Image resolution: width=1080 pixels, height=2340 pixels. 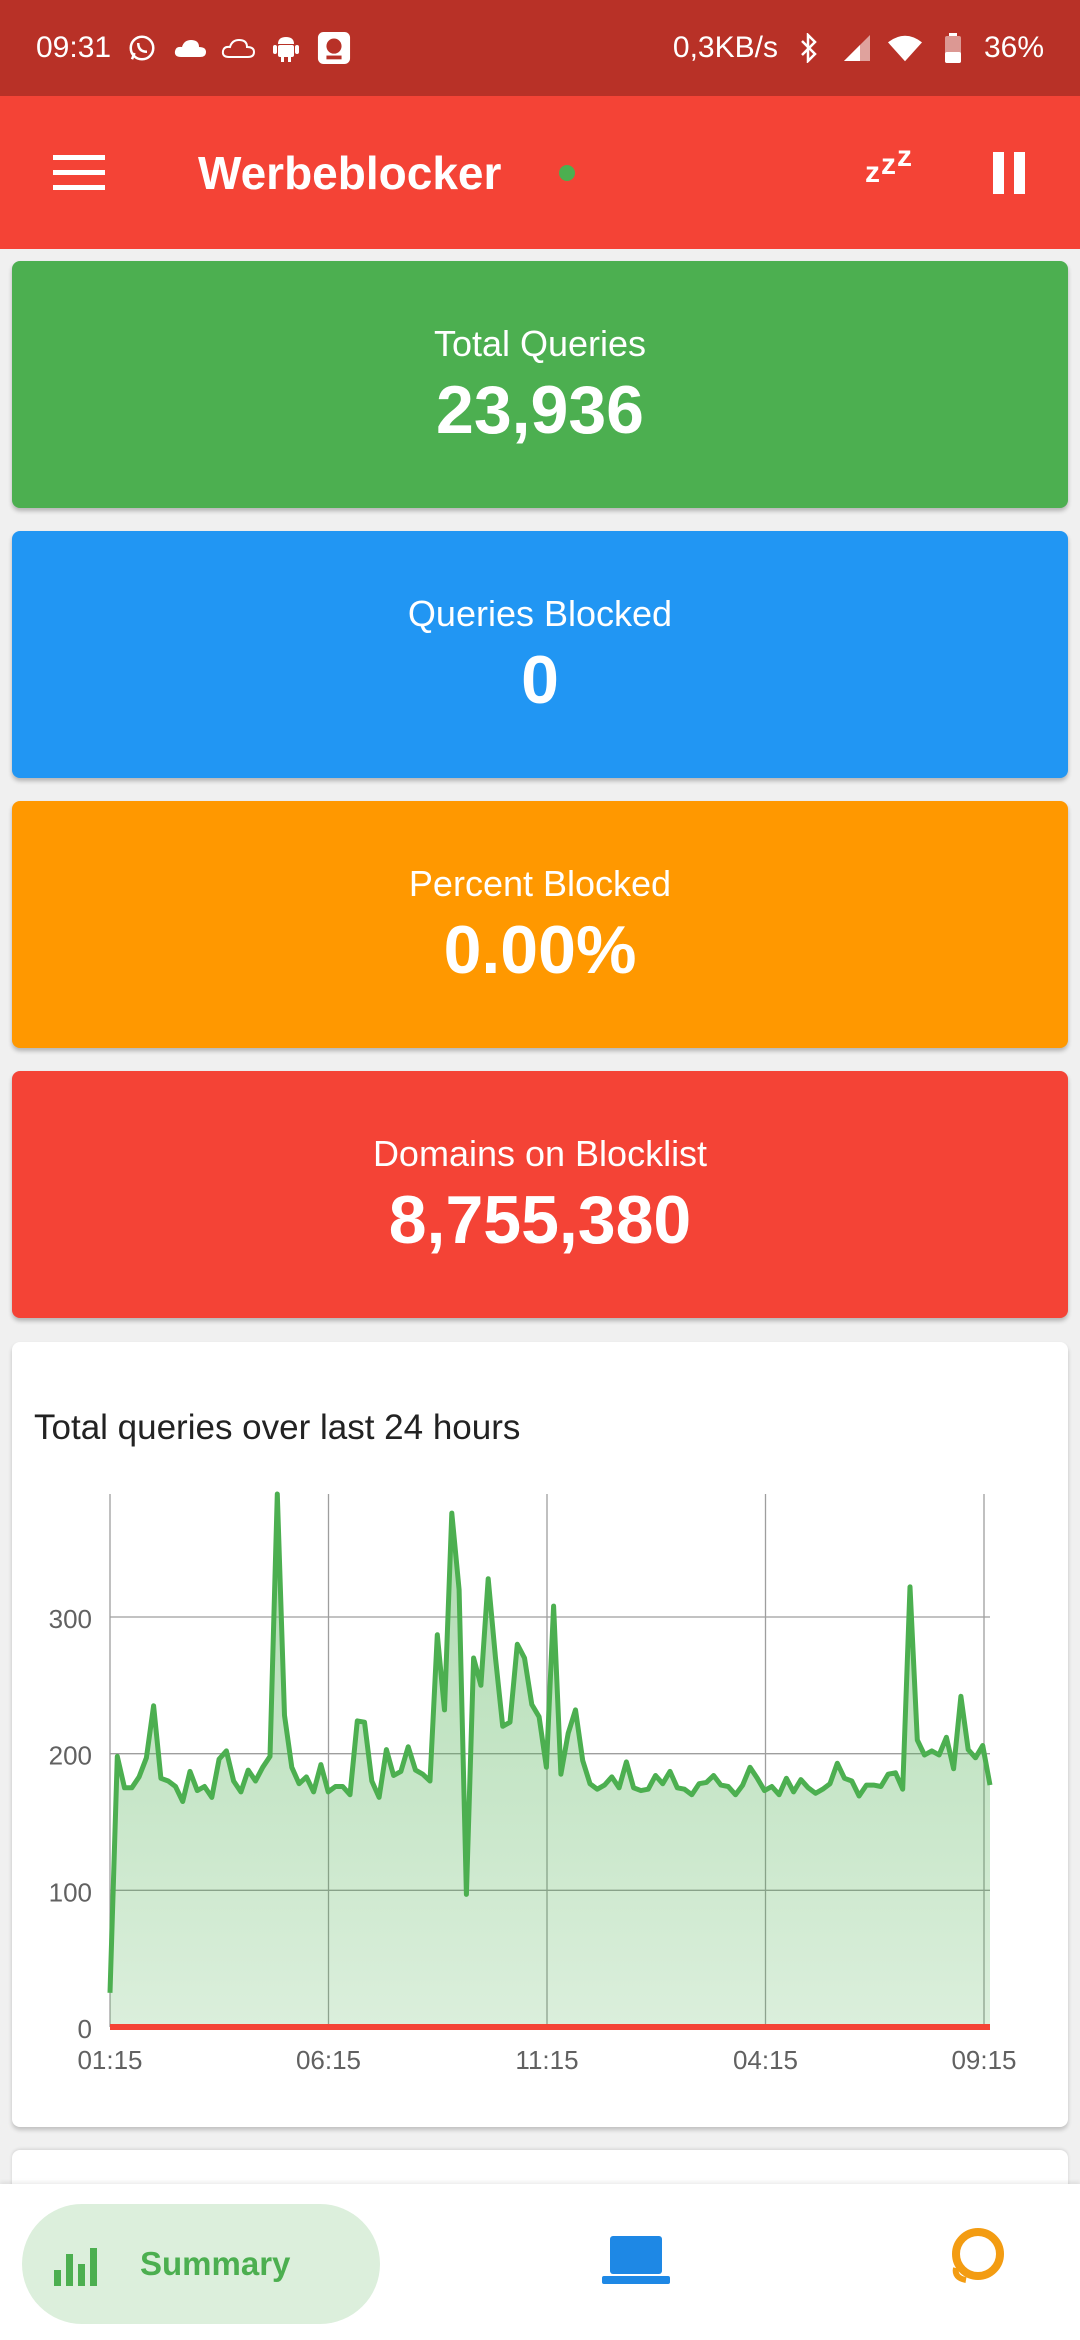 I want to click on laptop-icon, so click(x=636, y=2260).